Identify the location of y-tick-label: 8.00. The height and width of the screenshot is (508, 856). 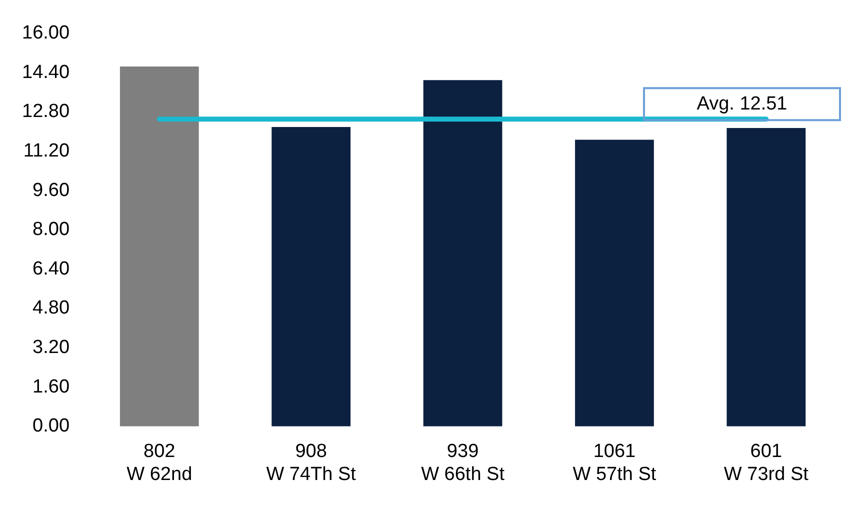
(51, 229).